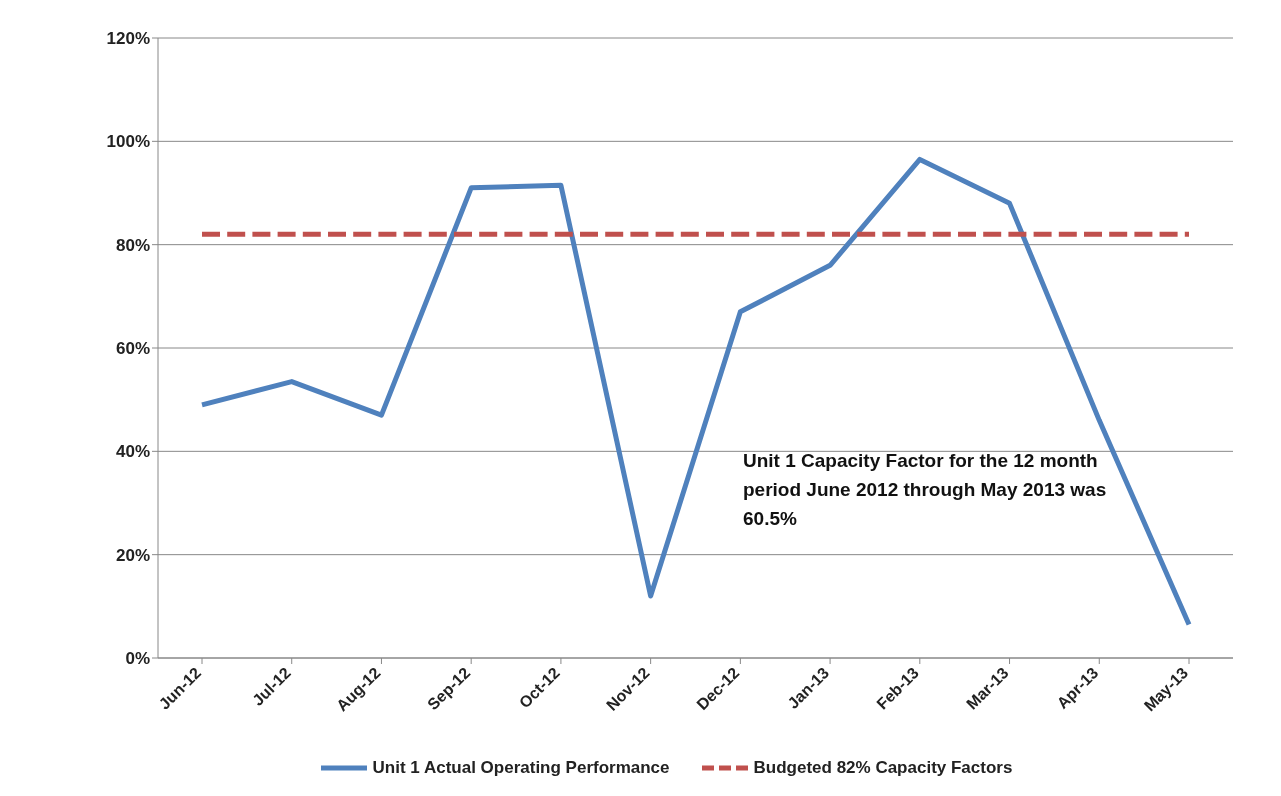  What do you see at coordinates (925, 490) in the screenshot?
I see `annotation: Unit 1 Capacity Factor for the 12 month period June 2012 through May 2013 was 60.5%` at bounding box center [925, 490].